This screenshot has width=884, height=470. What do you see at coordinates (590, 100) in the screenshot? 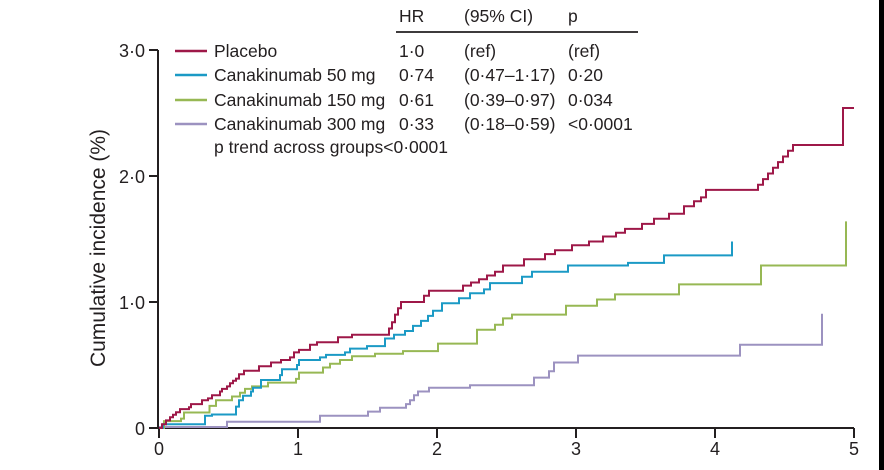
I see `svg-text: 0·034` at bounding box center [590, 100].